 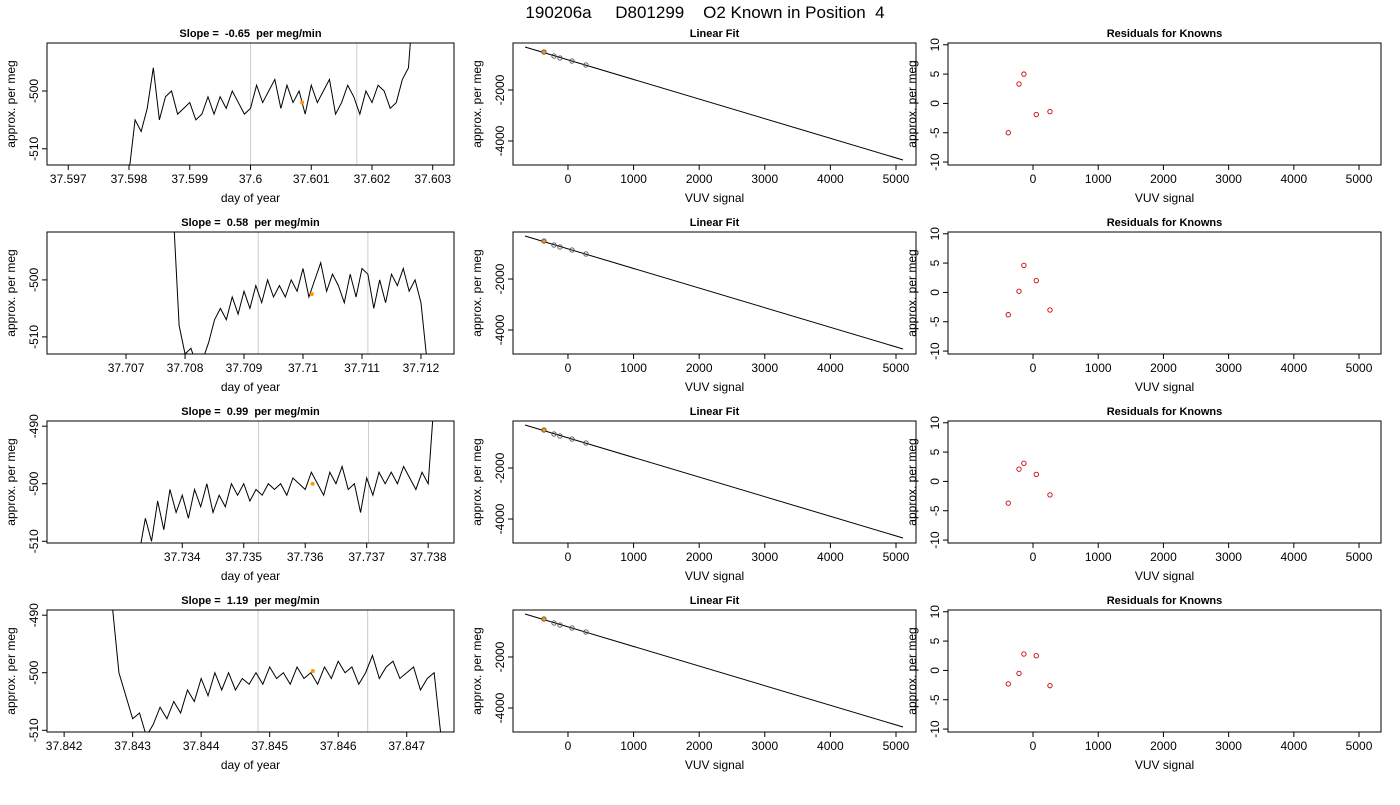 I want to click on y-tick-label: 0, so click(x=935, y=103).